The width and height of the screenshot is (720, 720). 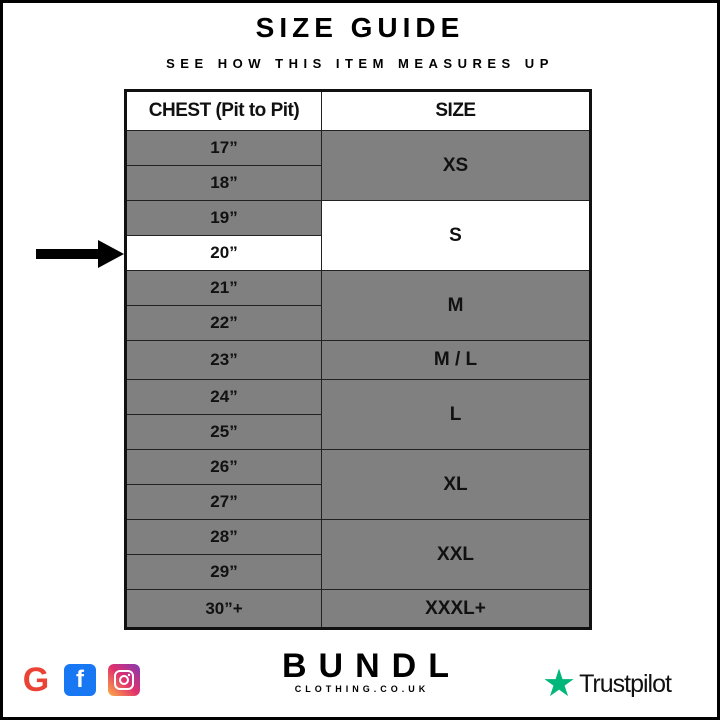 What do you see at coordinates (360, 63) in the screenshot?
I see `page-subtitle: SEE HOW THIS ITEM MEASURES UP` at bounding box center [360, 63].